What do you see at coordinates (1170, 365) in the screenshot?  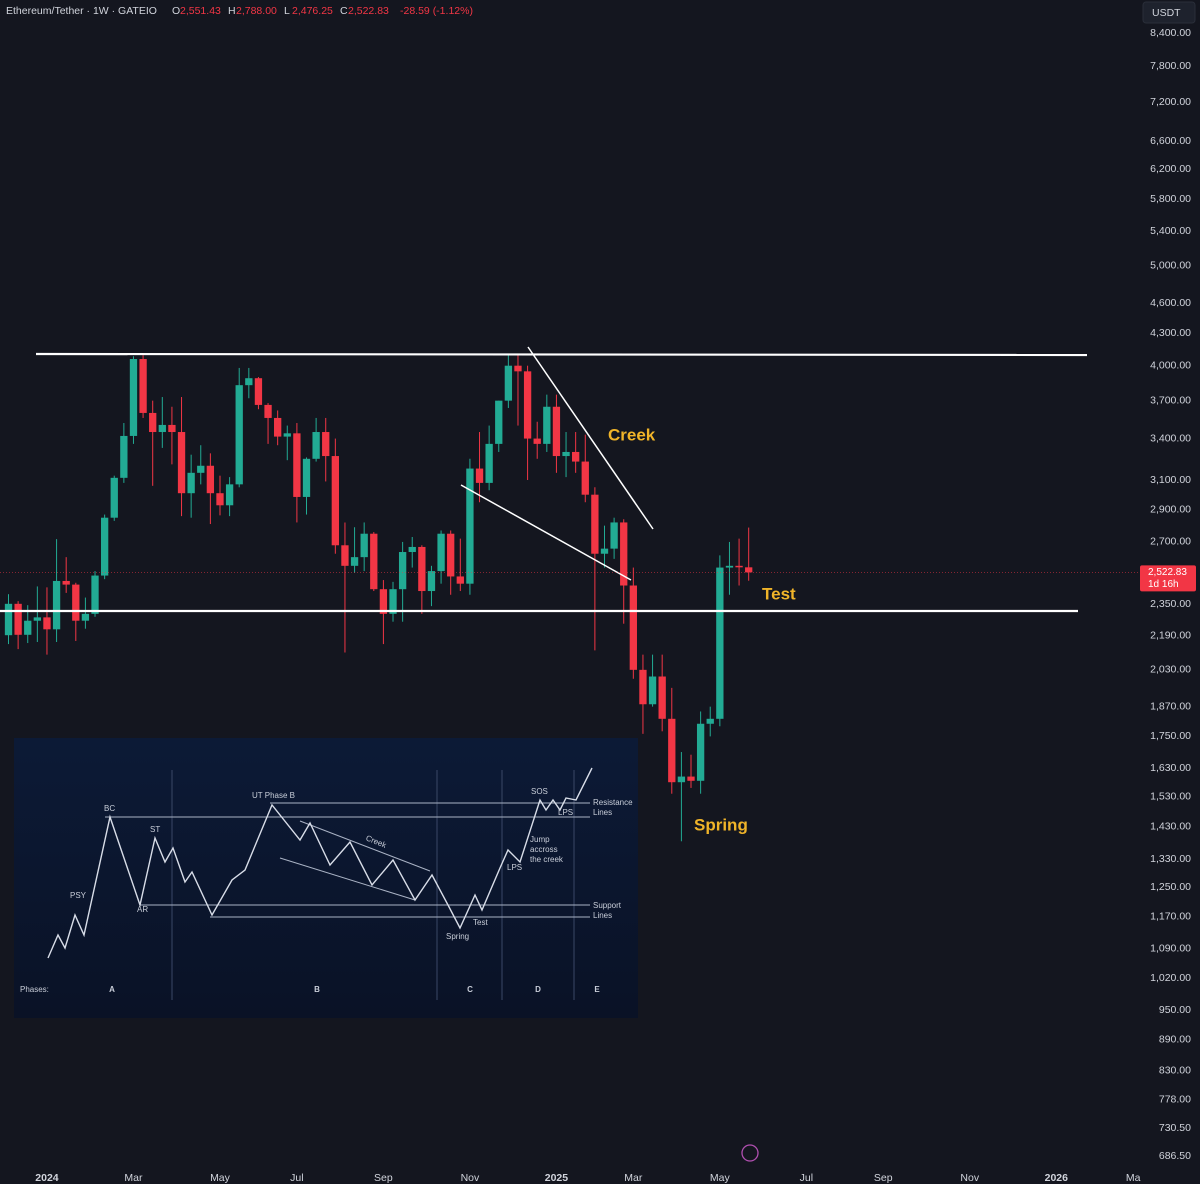 I see `y-tick-label: 4,000.00` at bounding box center [1170, 365].